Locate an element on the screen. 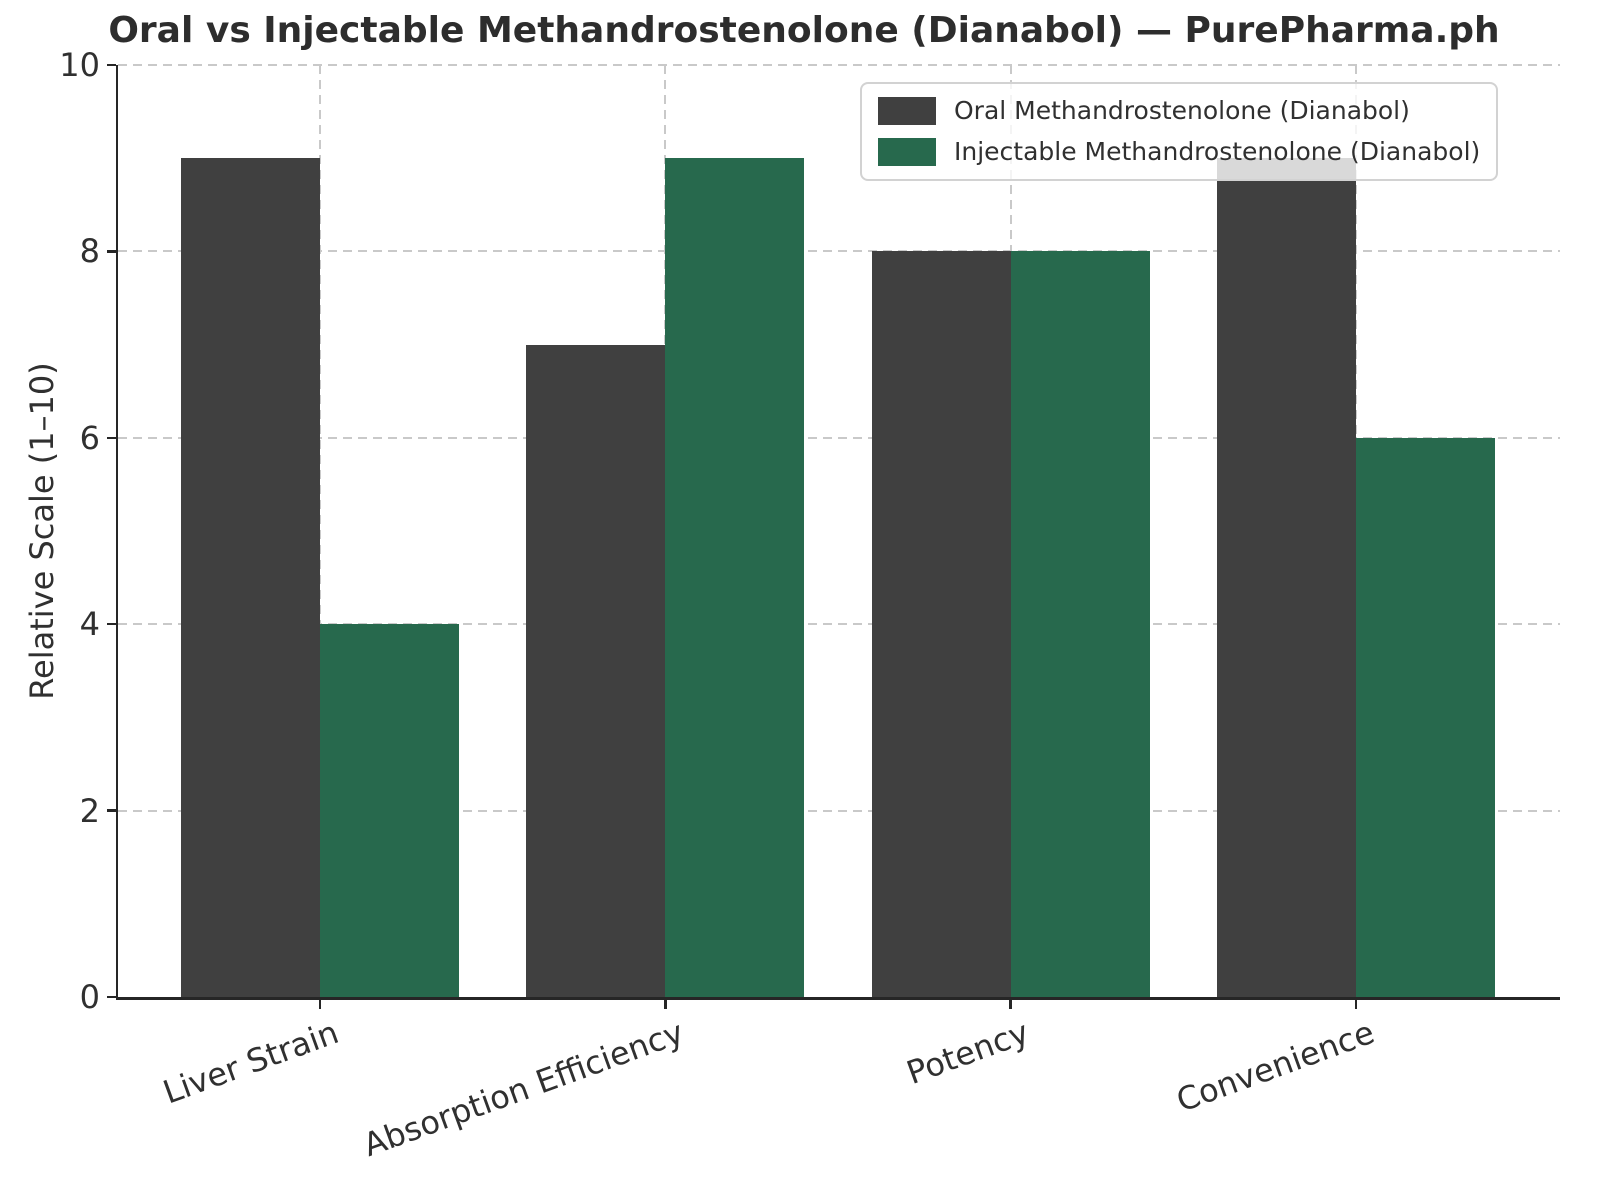  x-tick-label-text: Absorption Efficiency is located at coordinates (523, 1089).